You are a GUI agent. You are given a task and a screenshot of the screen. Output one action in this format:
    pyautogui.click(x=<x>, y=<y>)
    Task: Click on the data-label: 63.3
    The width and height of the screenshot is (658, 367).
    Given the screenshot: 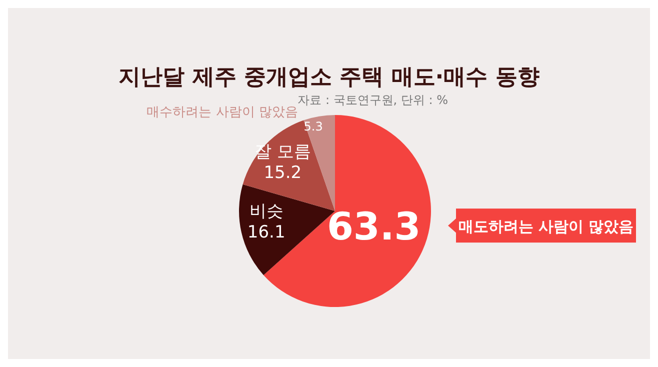 What is the action you would take?
    pyautogui.click(x=373, y=226)
    